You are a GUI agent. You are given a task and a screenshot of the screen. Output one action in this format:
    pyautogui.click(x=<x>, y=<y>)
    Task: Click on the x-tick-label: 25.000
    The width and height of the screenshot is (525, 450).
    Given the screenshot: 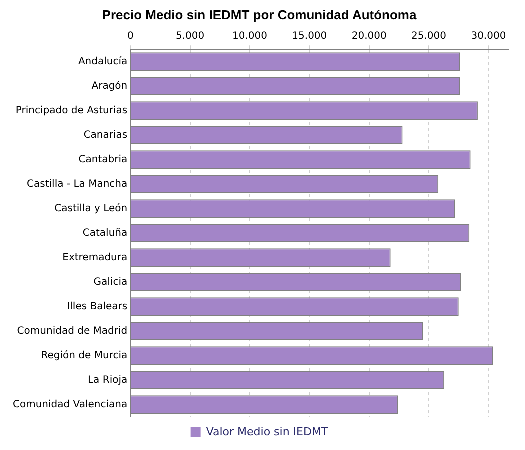 What is the action you would take?
    pyautogui.click(x=429, y=36)
    